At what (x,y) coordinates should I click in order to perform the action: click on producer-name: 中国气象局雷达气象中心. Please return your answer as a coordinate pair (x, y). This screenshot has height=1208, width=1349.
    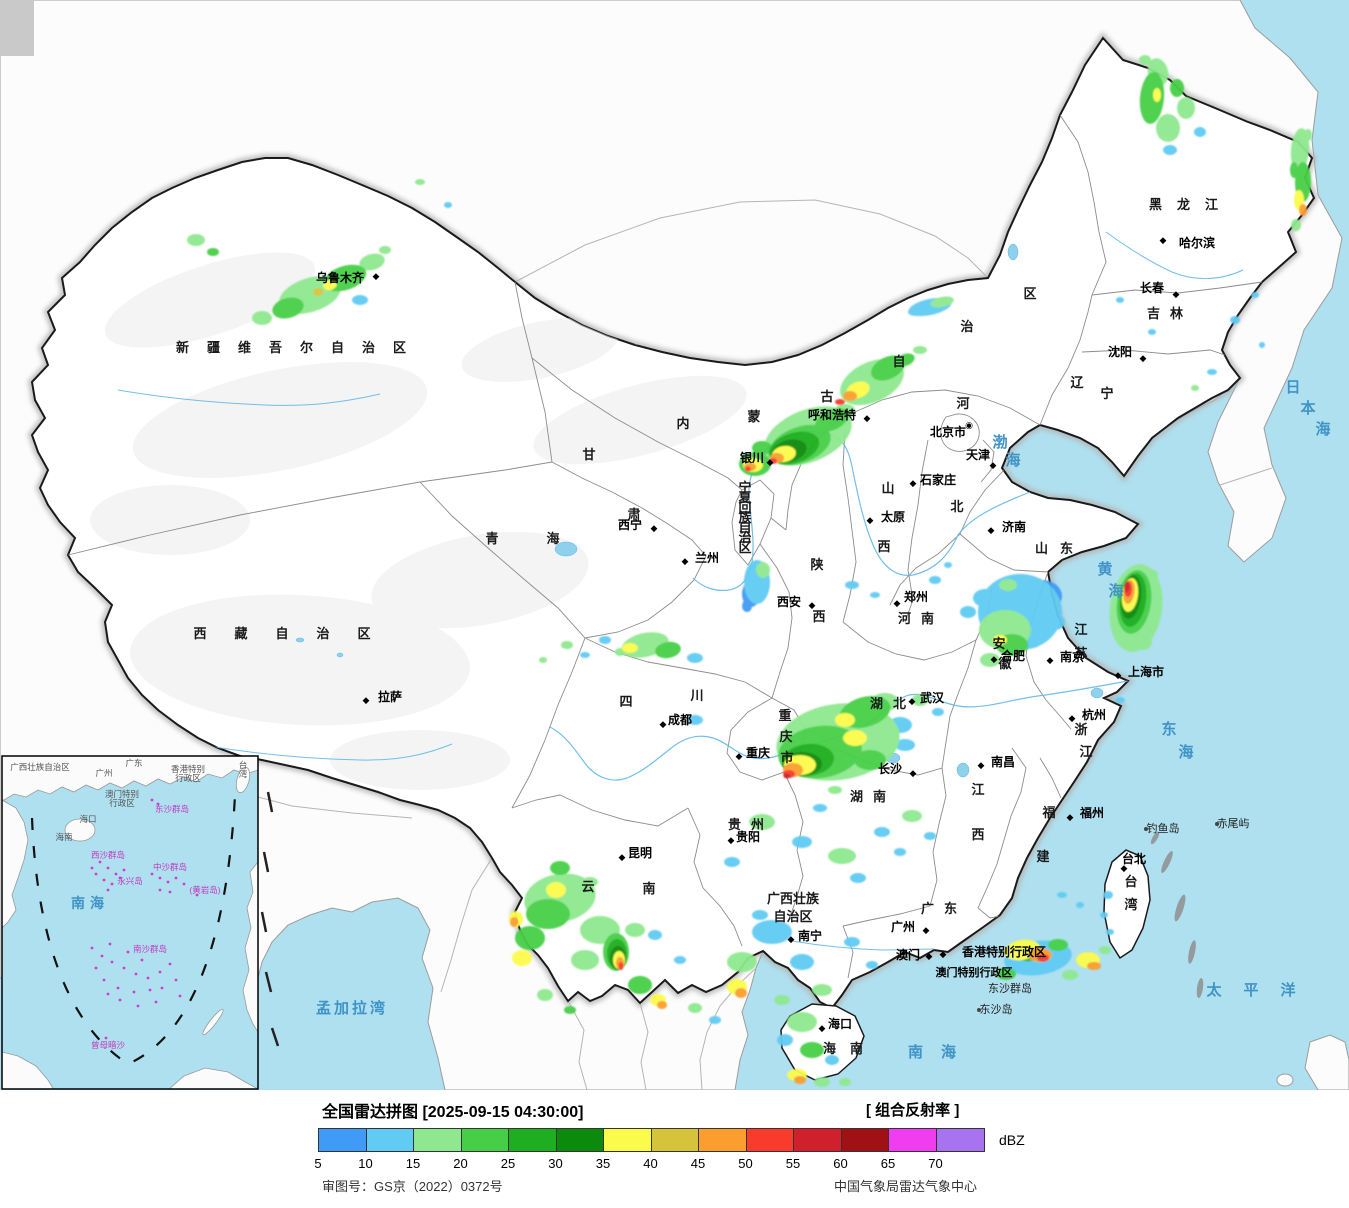
    Looking at the image, I should click on (906, 1186).